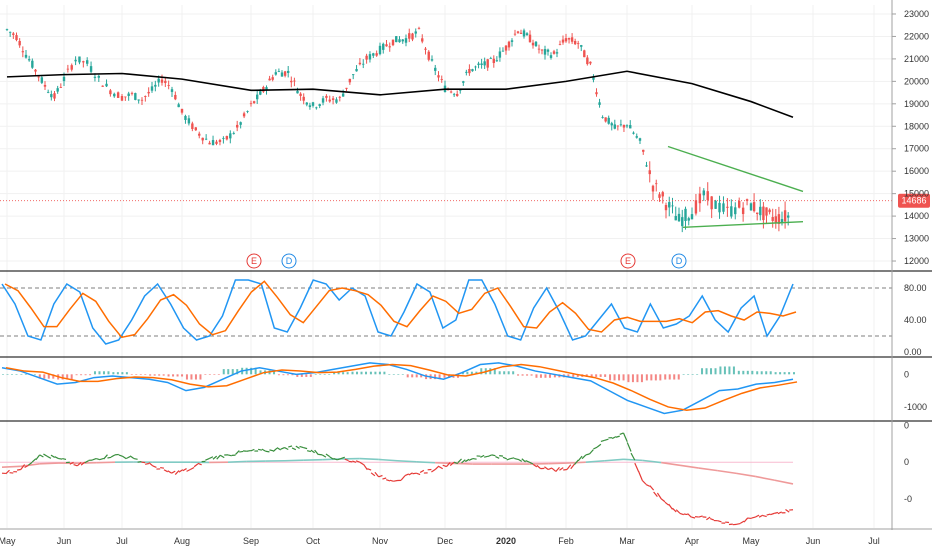 The width and height of the screenshot is (932, 550). What do you see at coordinates (446, 312) in the screenshot?
I see `stochastic-pane` at bounding box center [446, 312].